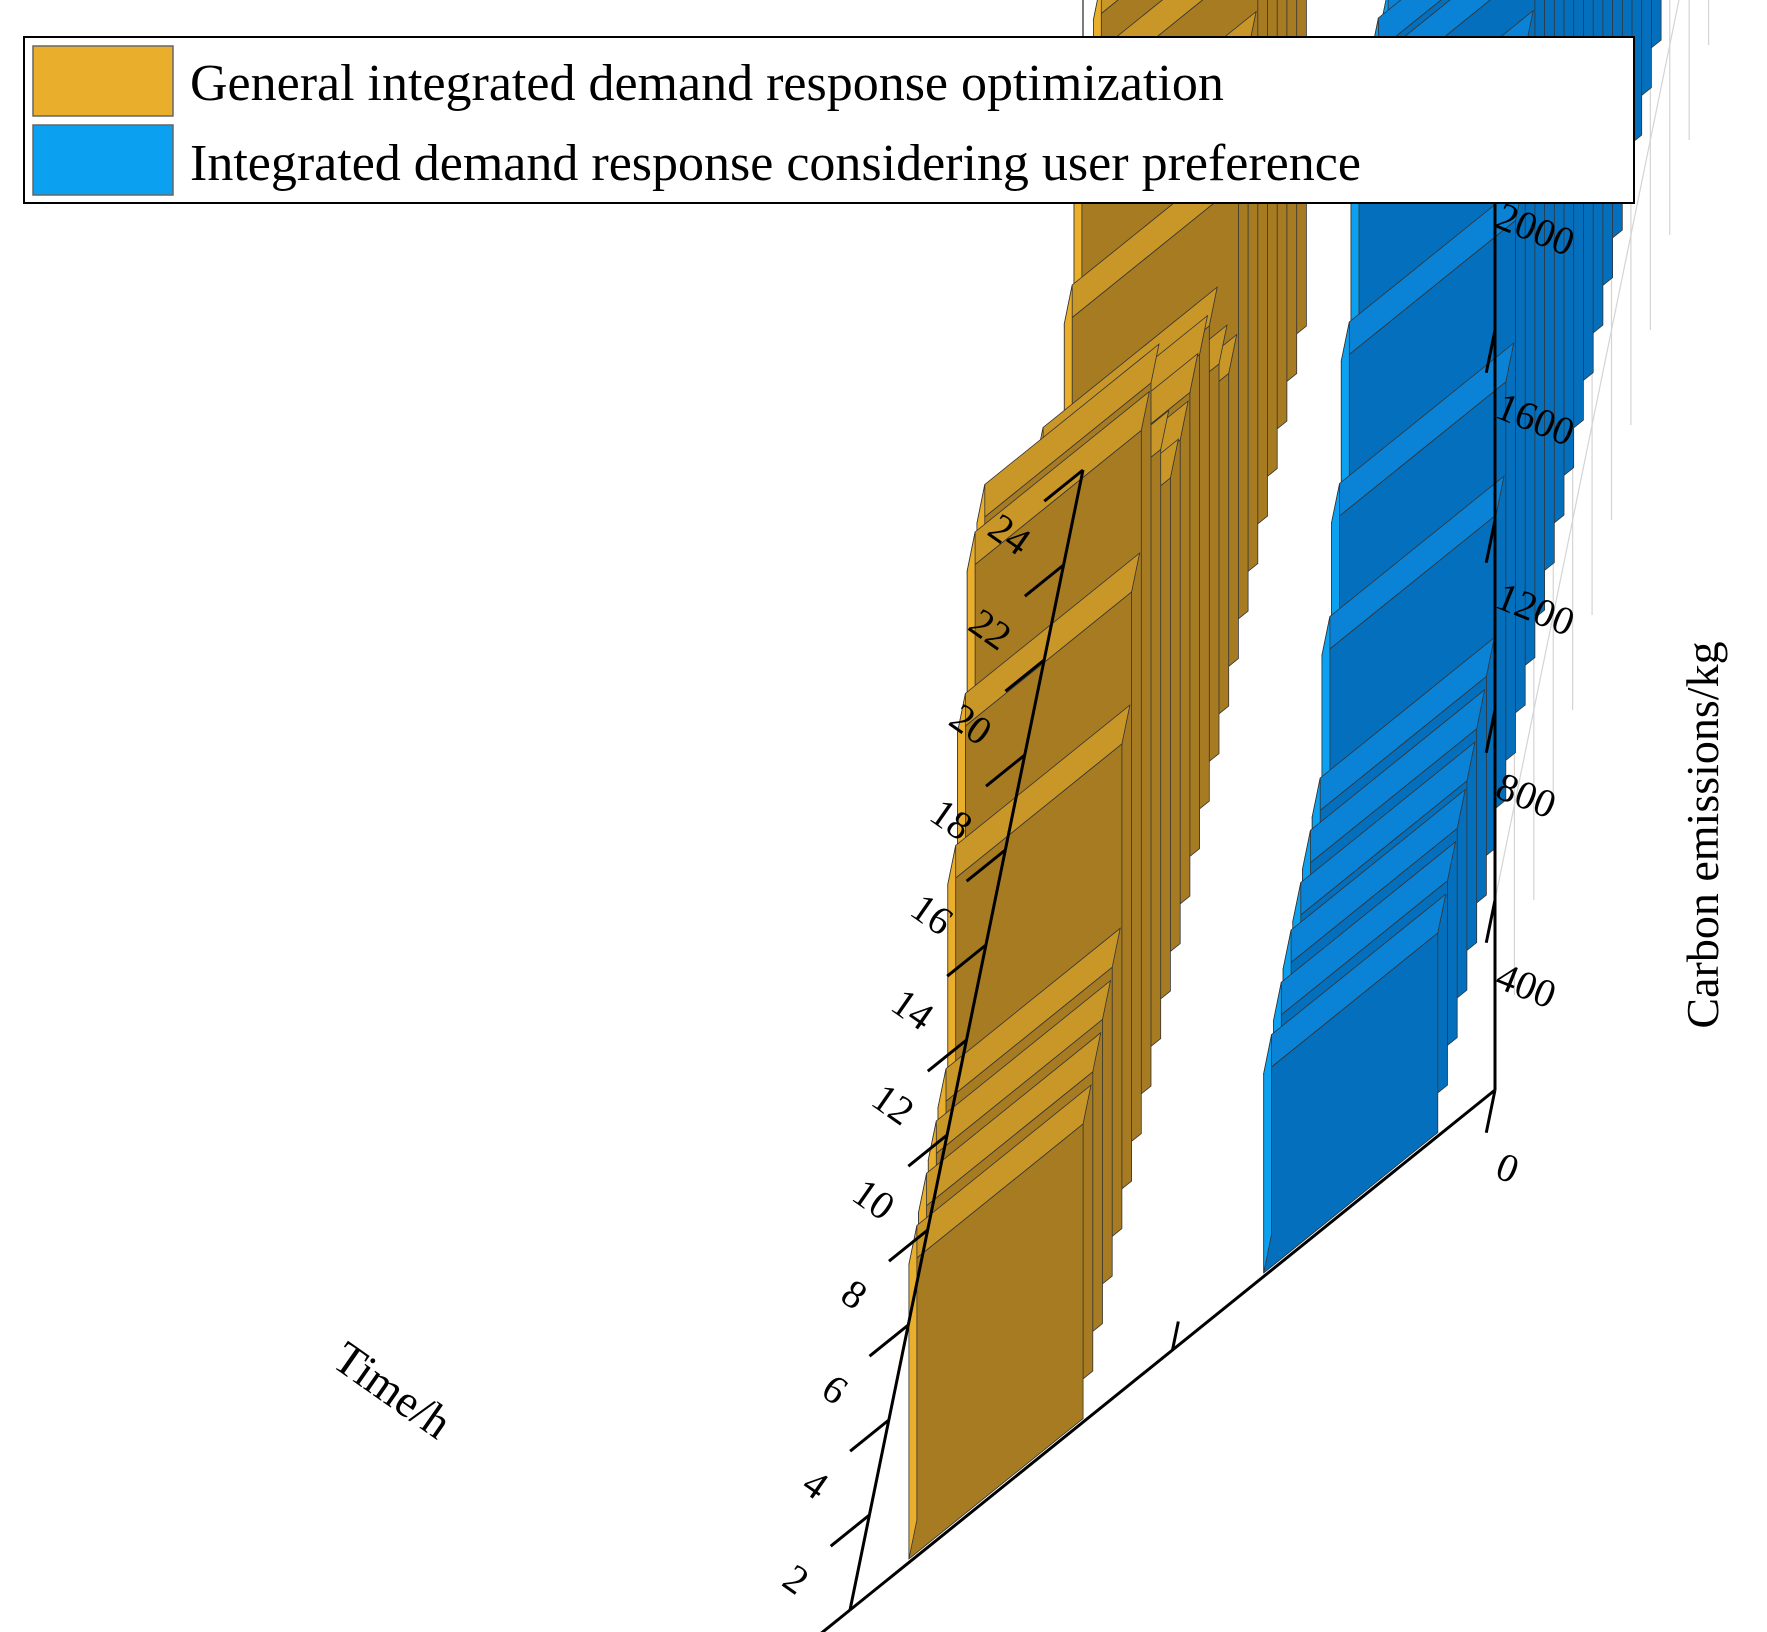  I want to click on bar, so click(1355, 1083).